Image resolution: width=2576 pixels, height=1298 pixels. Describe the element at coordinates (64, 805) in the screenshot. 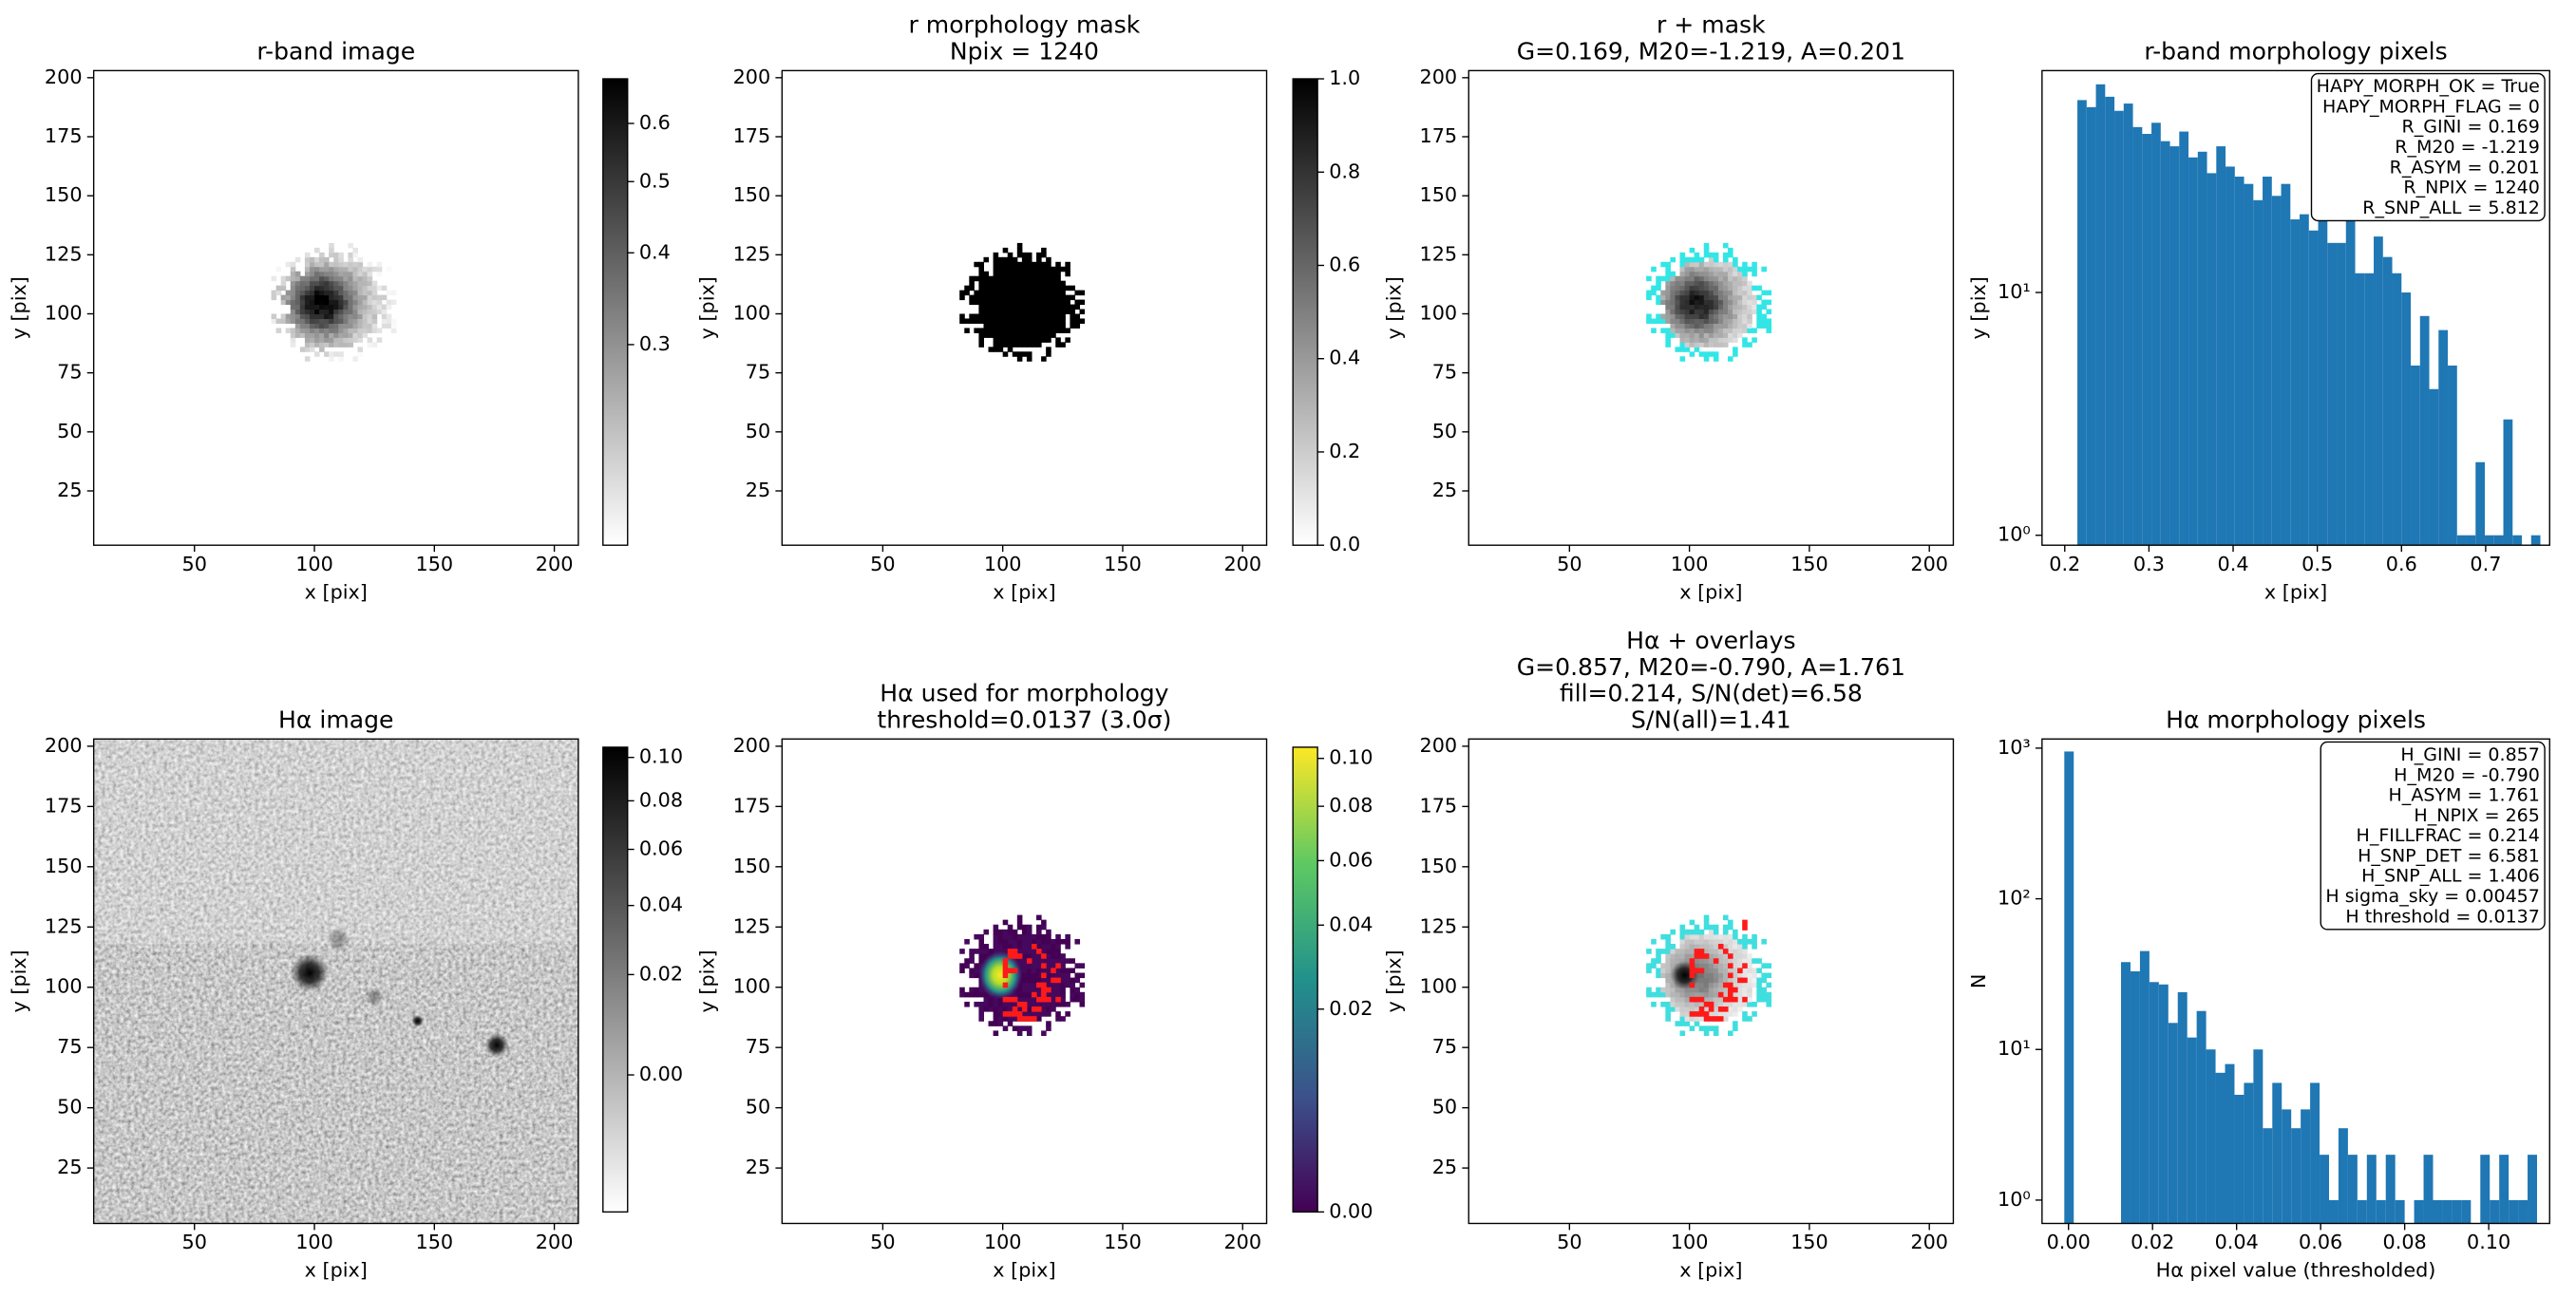

I see `y-tick-label: 175` at that location.